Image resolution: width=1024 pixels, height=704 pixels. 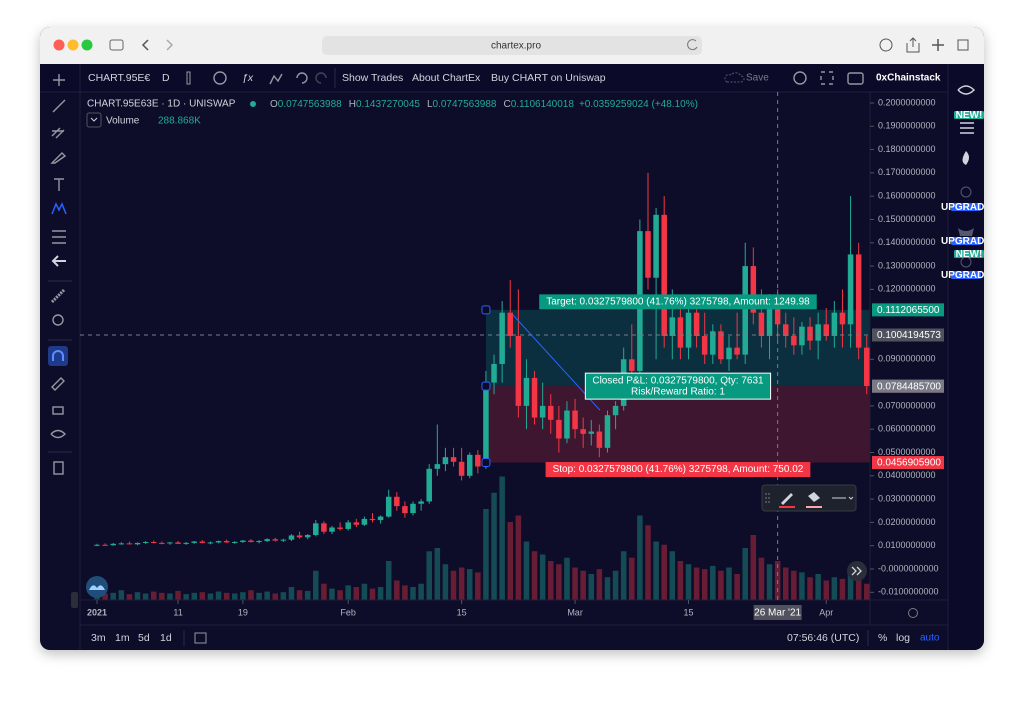 What do you see at coordinates (908, 592) in the screenshot?
I see `y-tick-label: -0.0100000000` at bounding box center [908, 592].